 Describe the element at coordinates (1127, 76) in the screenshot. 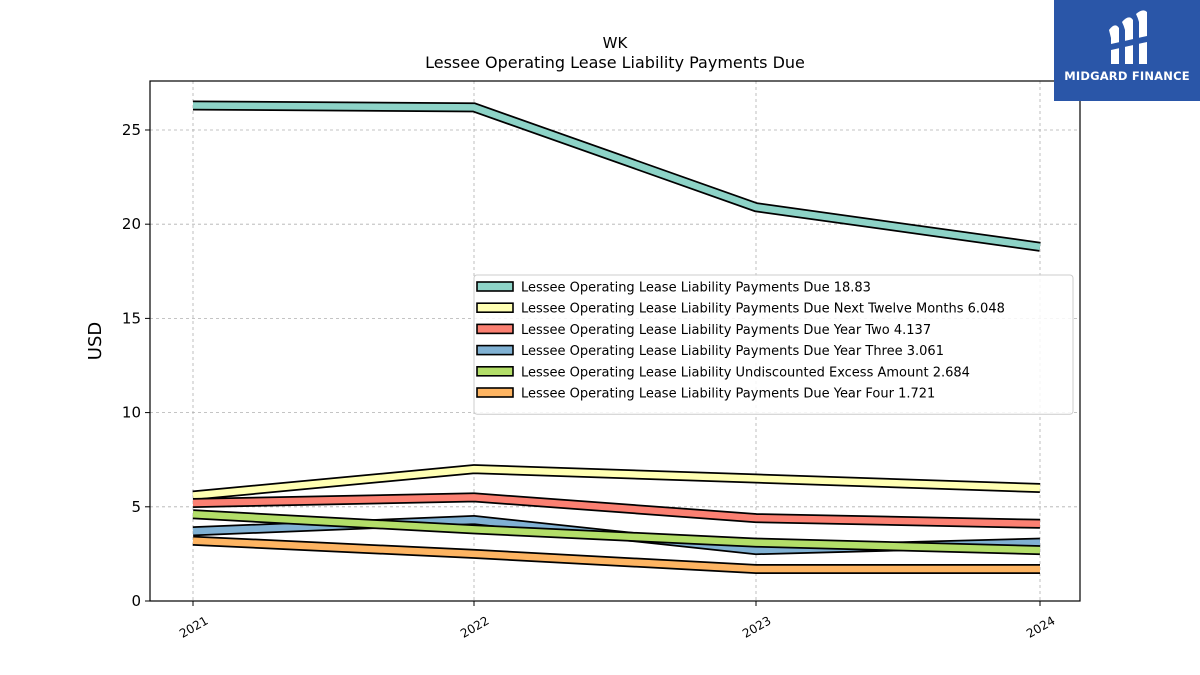

I see `logo-text: MIDGARD FINANCE` at that location.